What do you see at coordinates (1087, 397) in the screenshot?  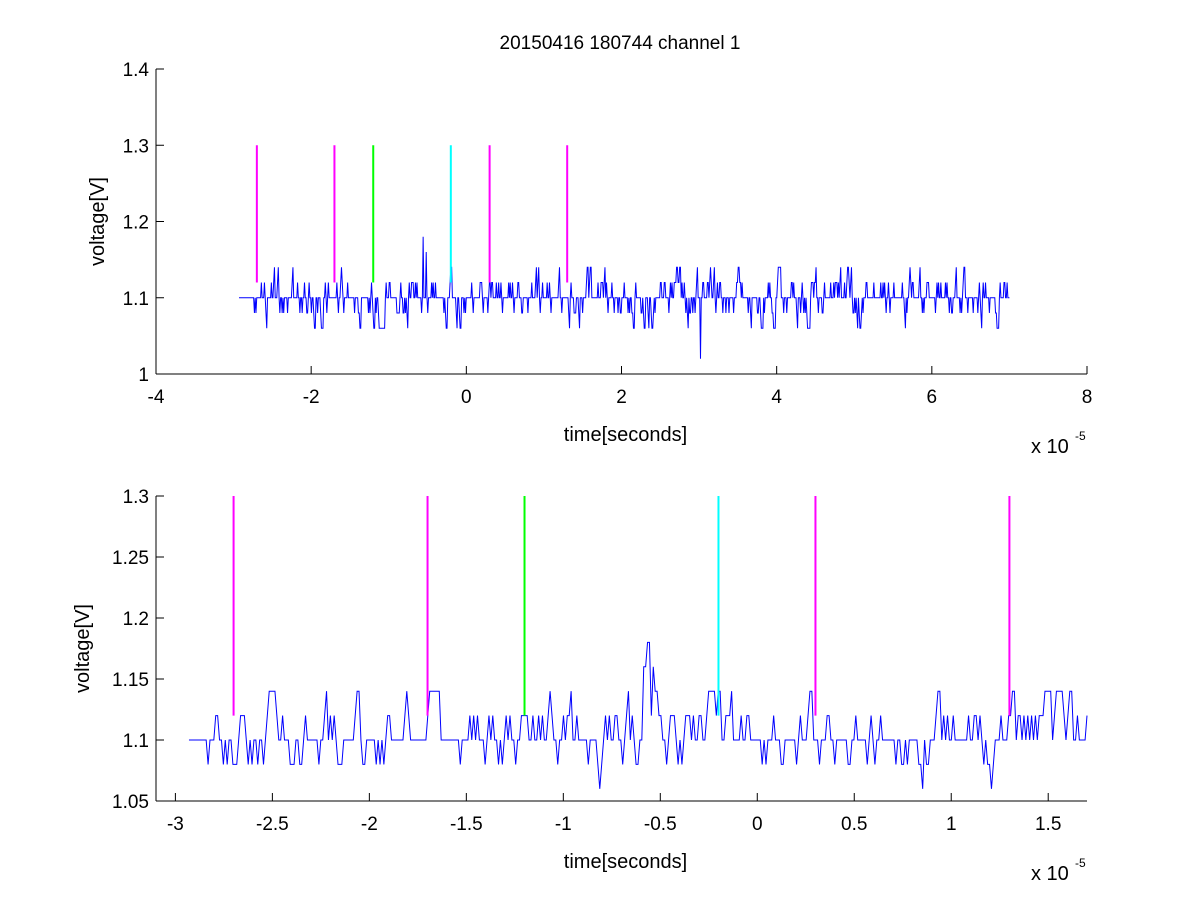 I see `x-tick-label: 8` at bounding box center [1087, 397].